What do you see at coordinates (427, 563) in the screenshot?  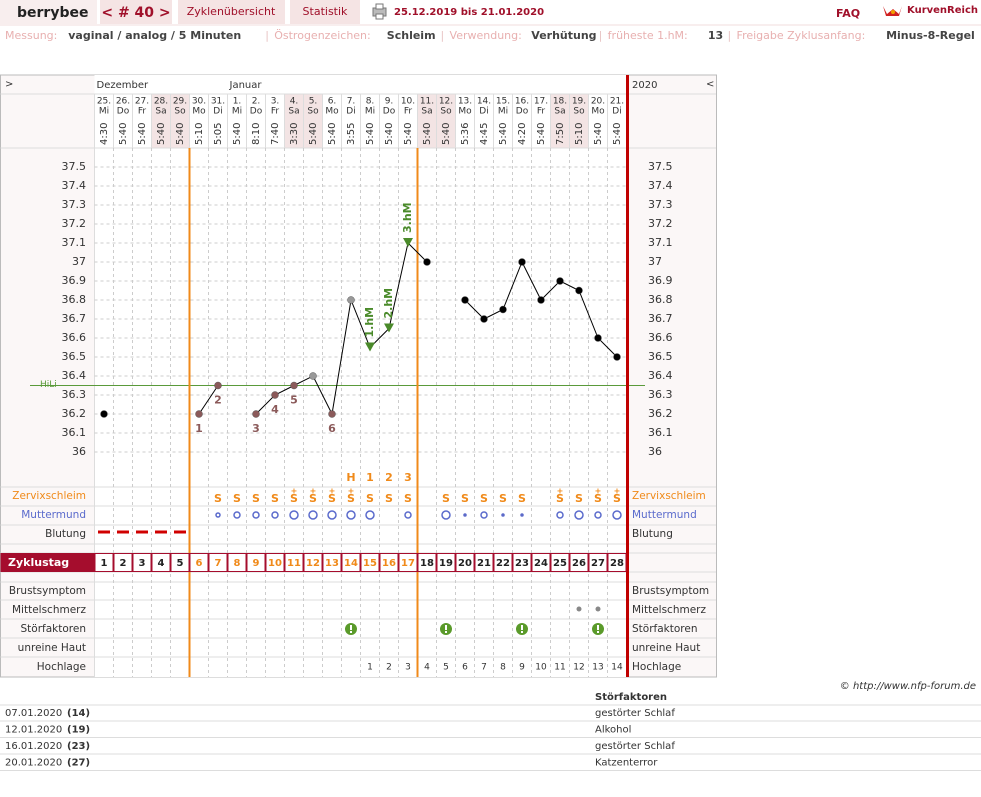 I see `cycle-day: 18` at bounding box center [427, 563].